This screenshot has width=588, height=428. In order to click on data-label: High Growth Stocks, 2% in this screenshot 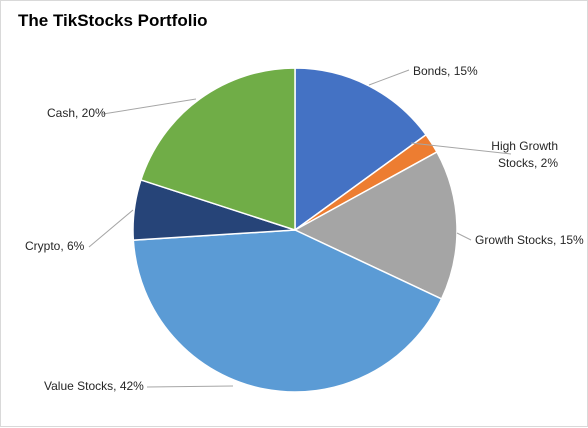, I will do `click(524, 154)`.